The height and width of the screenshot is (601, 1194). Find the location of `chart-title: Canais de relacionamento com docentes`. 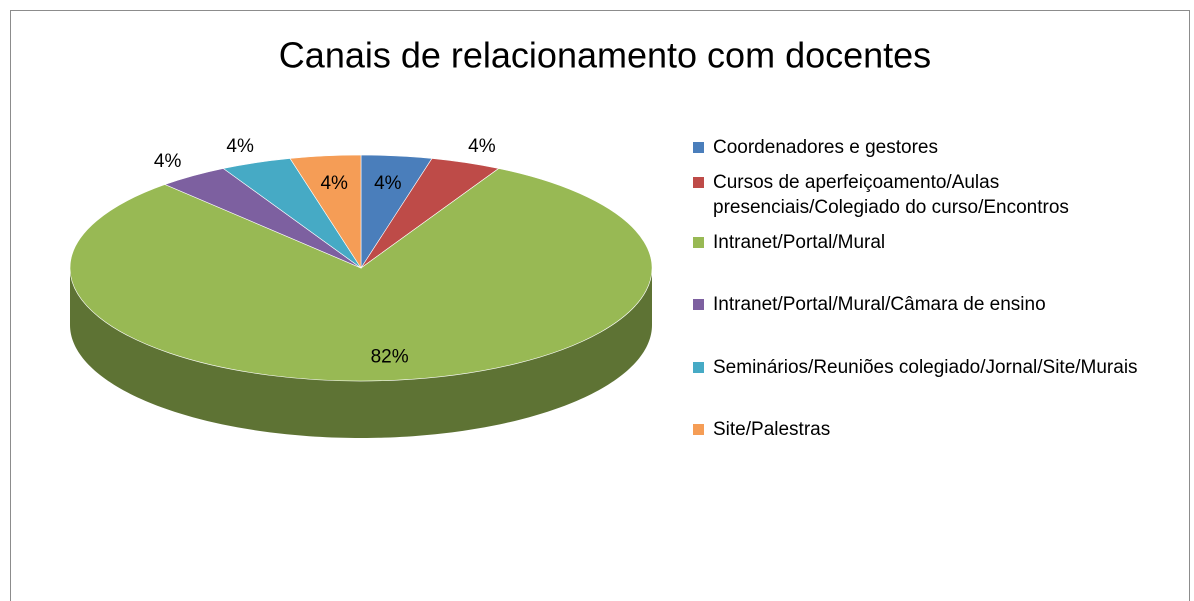

chart-title: Canais de relacionamento com docentes is located at coordinates (605, 55).